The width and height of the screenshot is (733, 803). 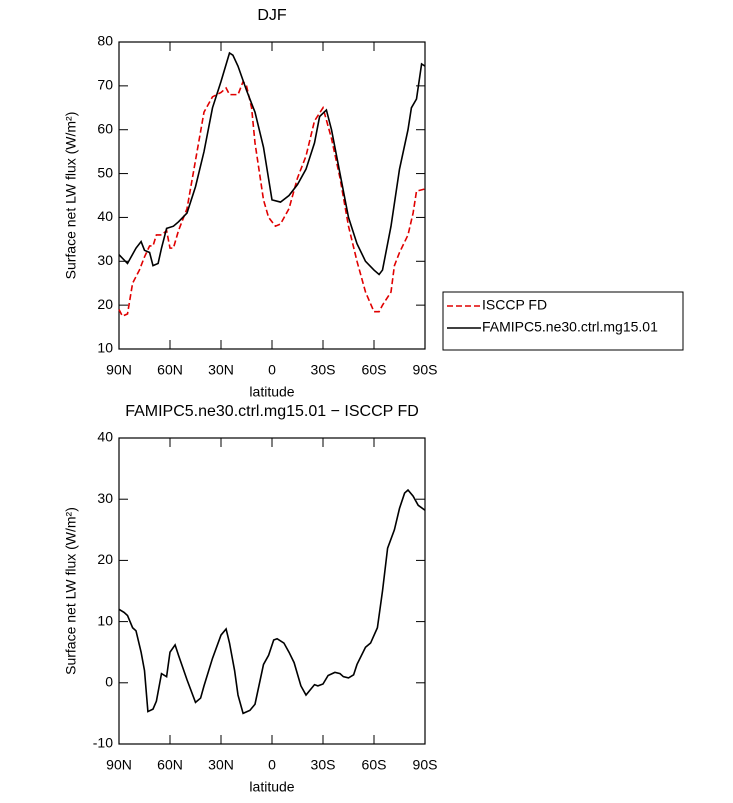 What do you see at coordinates (105, 128) in the screenshot?
I see `y-tick-label: 60` at bounding box center [105, 128].